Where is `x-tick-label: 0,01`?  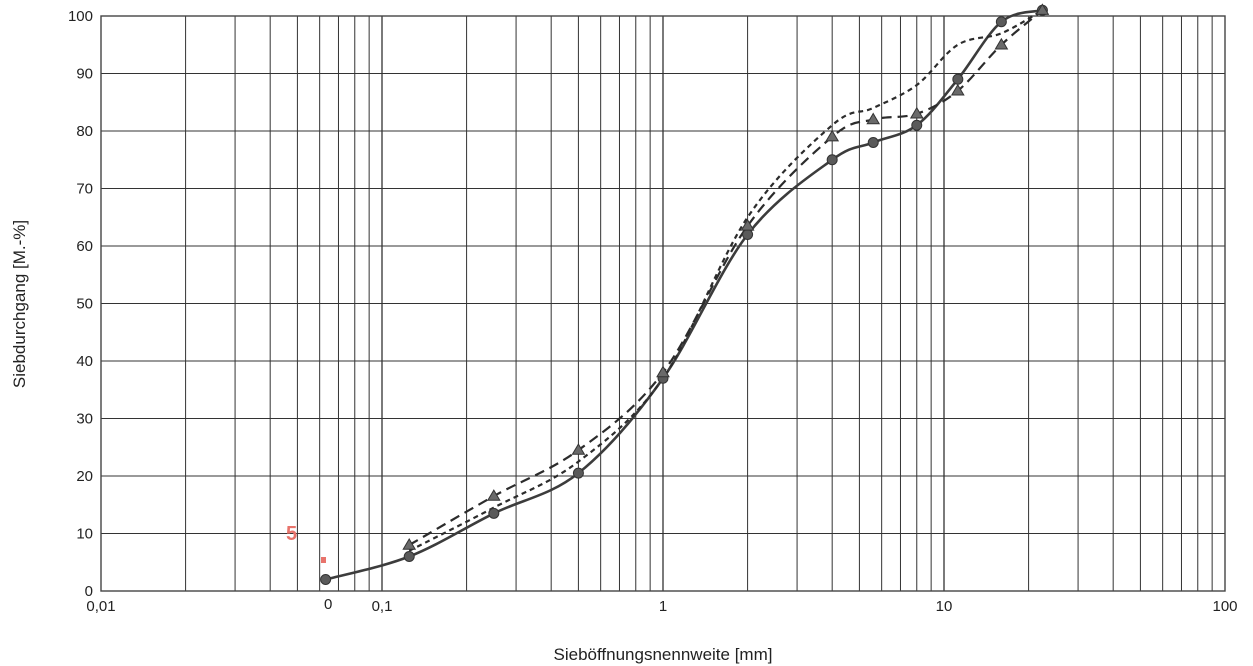
x-tick-label: 0,01 is located at coordinates (100, 606).